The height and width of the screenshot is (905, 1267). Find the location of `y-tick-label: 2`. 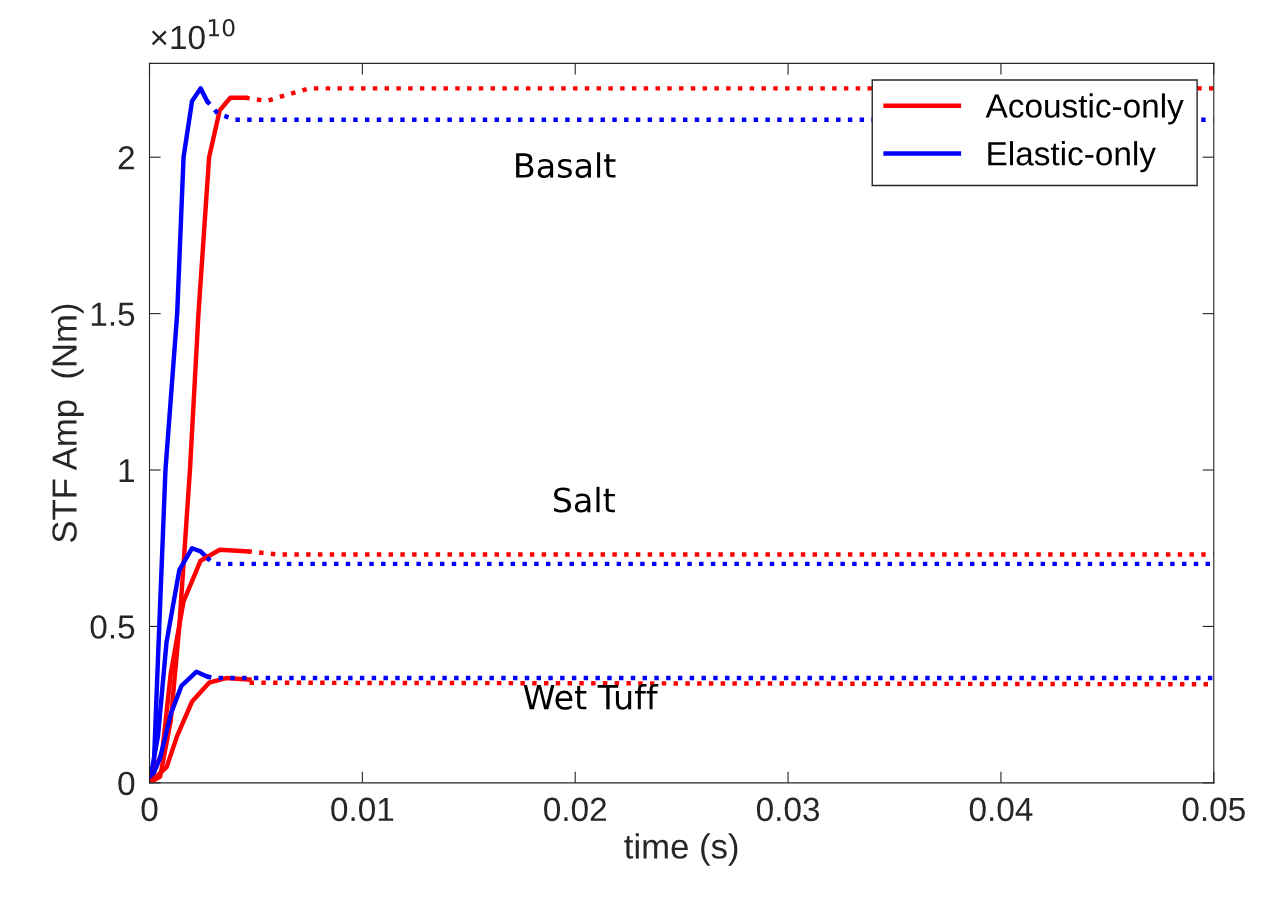

y-tick-label: 2 is located at coordinates (126, 158).